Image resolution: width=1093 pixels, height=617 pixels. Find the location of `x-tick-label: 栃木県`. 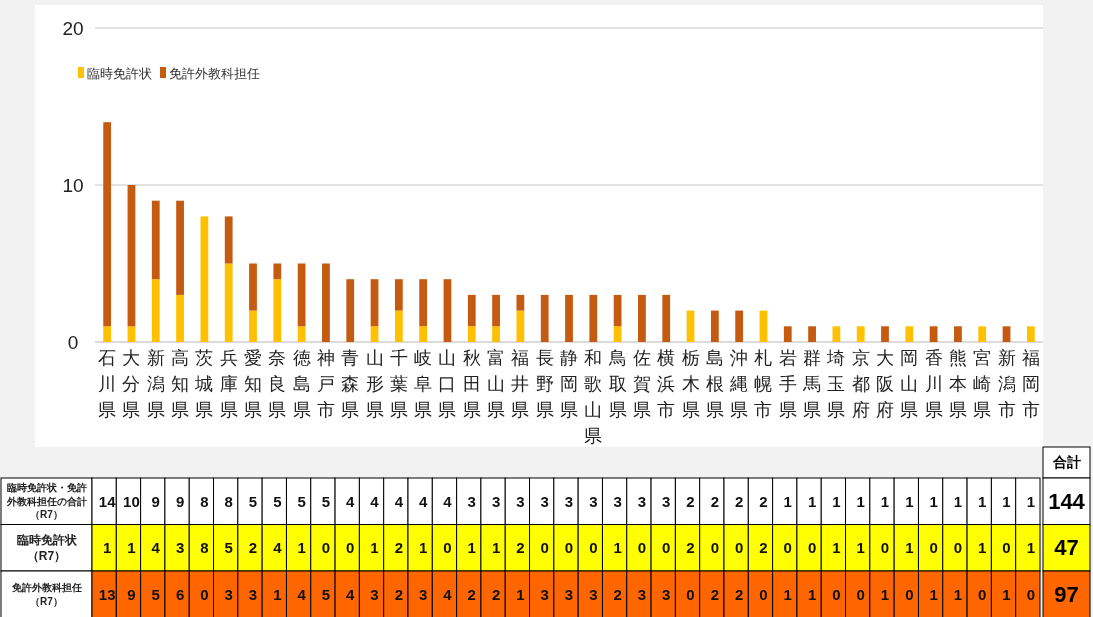

x-tick-label: 栃木県 is located at coordinates (690, 384).